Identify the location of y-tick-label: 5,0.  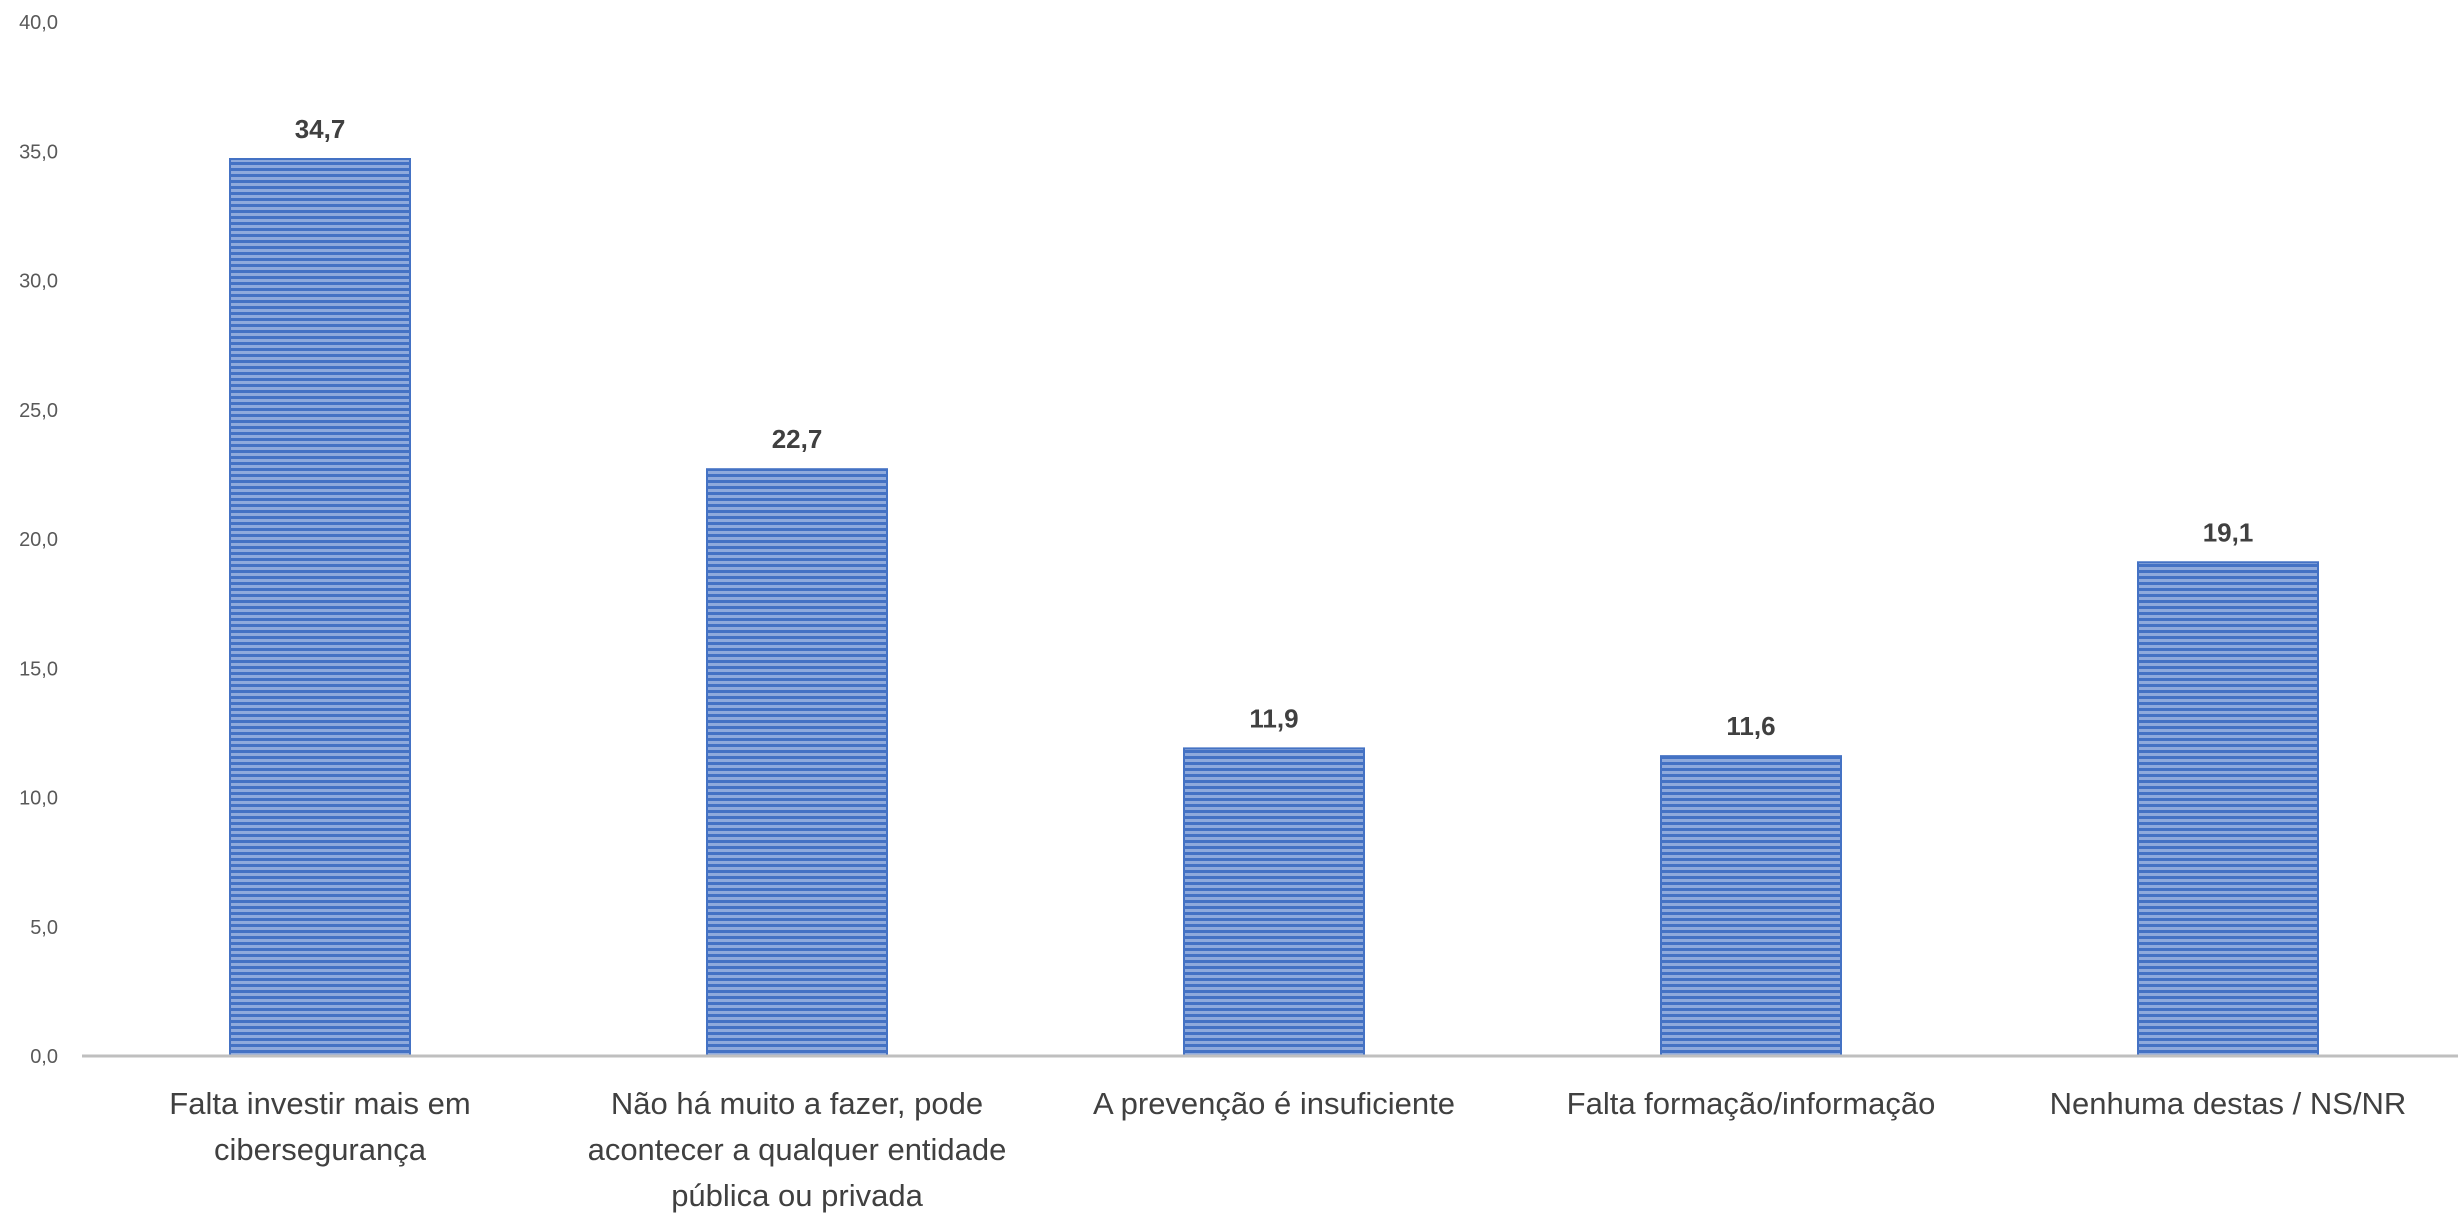
(44, 928).